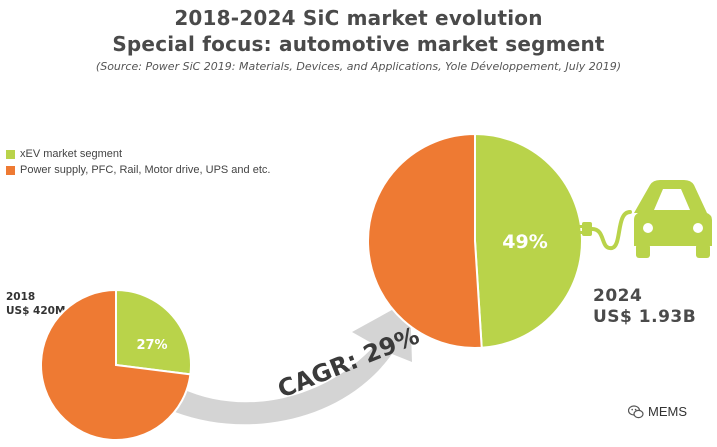  I want to click on label-2018: 2018 US$ 420M, so click(35, 304).